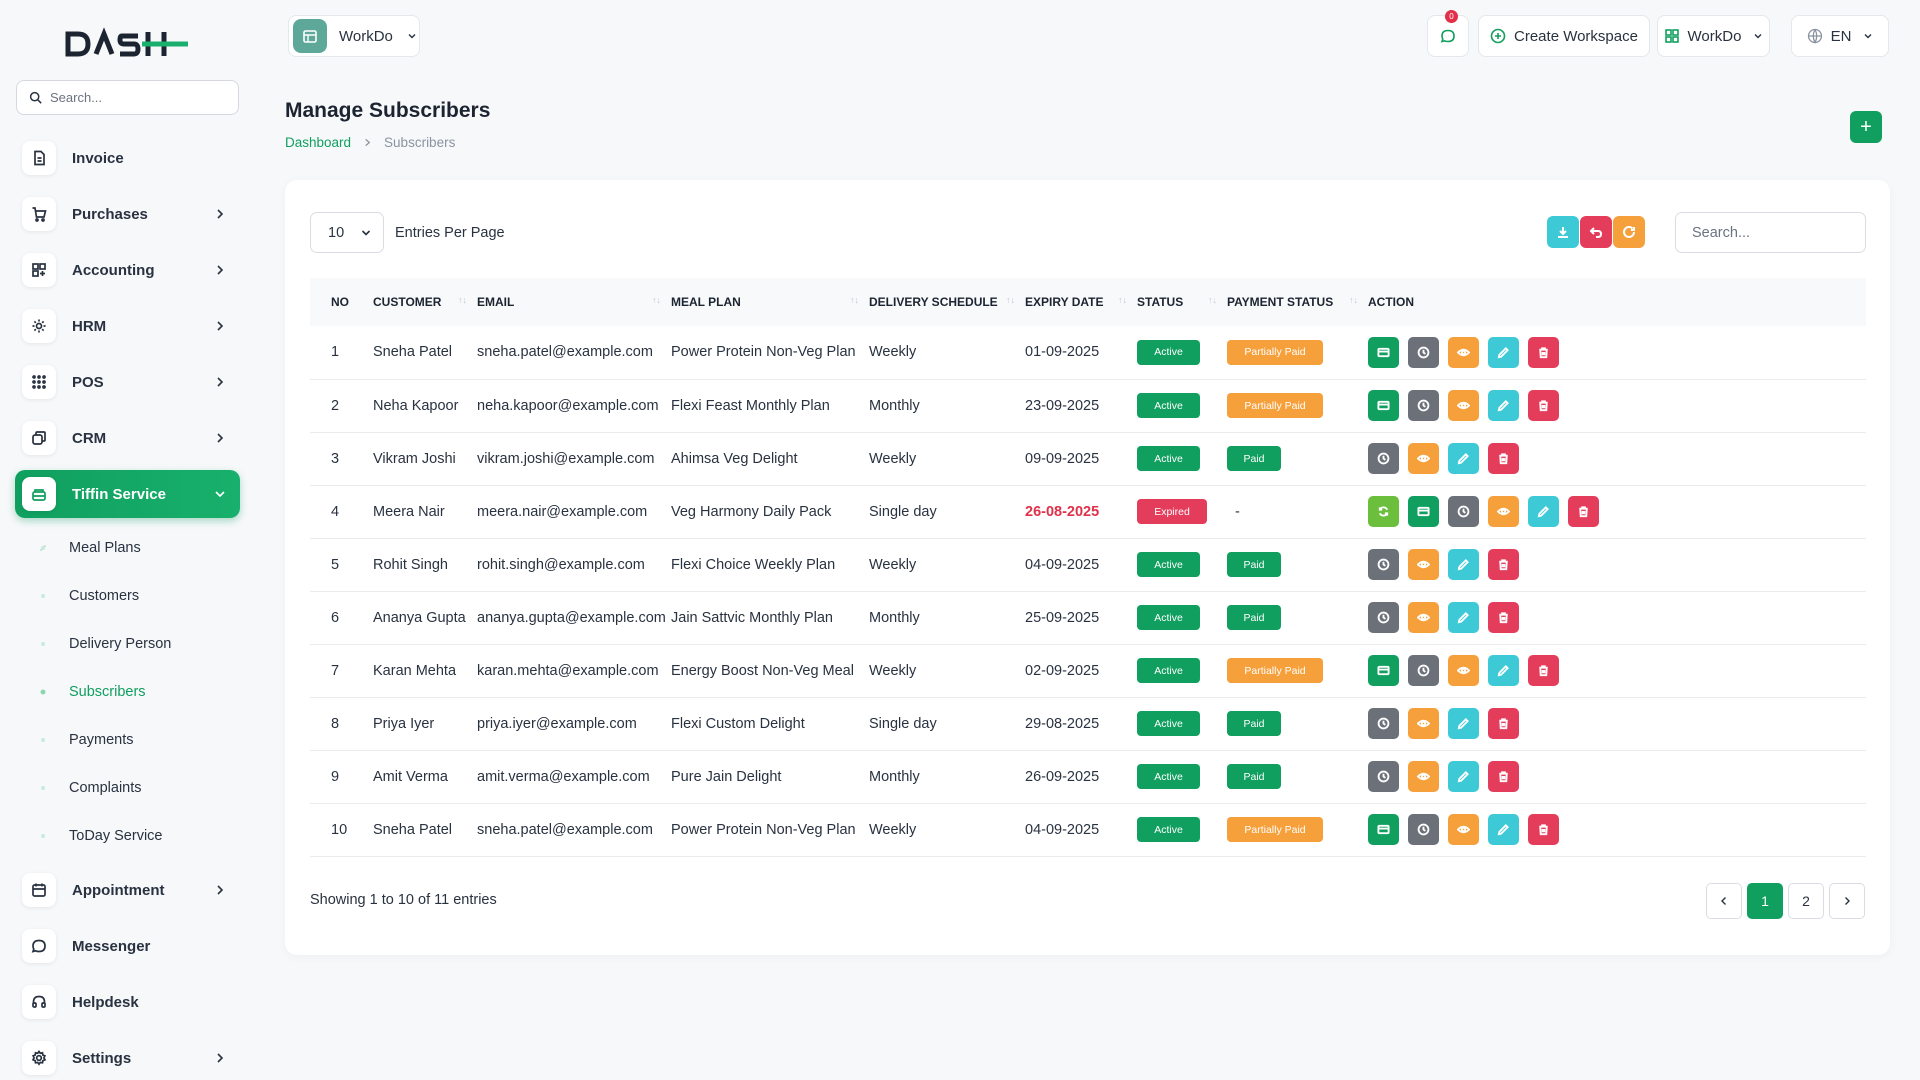 The width and height of the screenshot is (1920, 1080). What do you see at coordinates (127, 1057) in the screenshot?
I see `sidebar-item-settings: Settings` at bounding box center [127, 1057].